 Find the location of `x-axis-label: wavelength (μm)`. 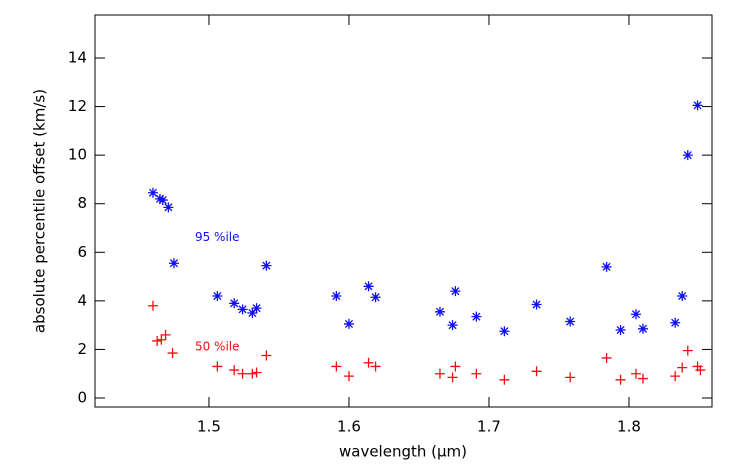

x-axis-label: wavelength (μm) is located at coordinates (403, 452).